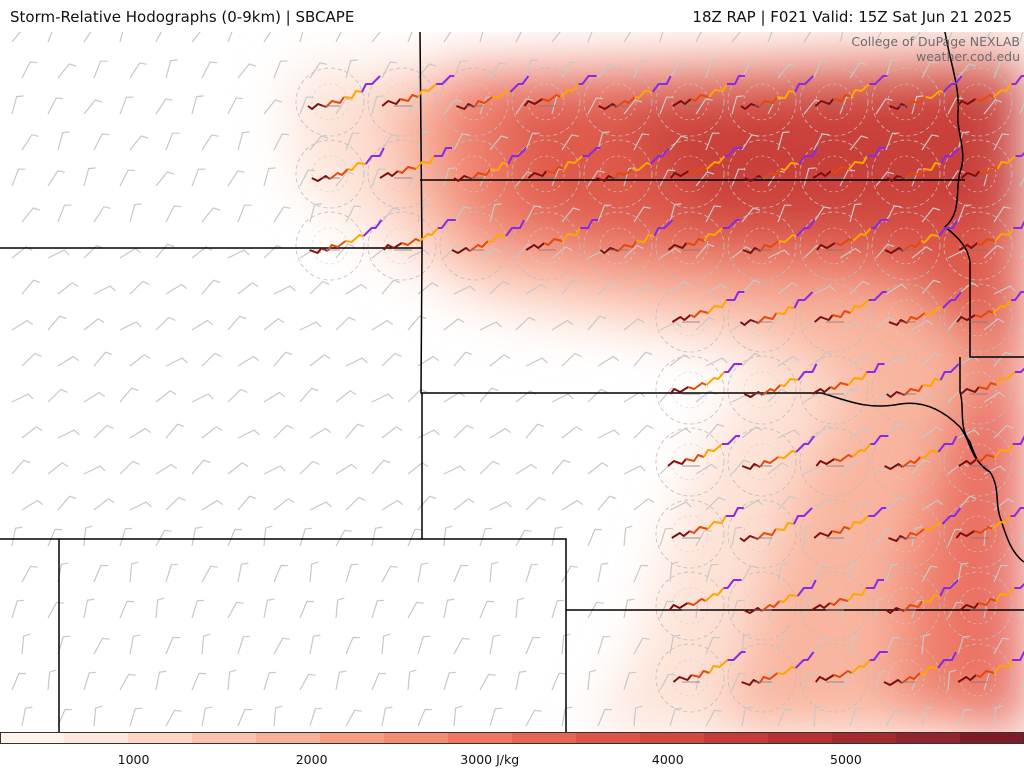  Describe the element at coordinates (311, 759) in the screenshot. I see `colorbar-tick-label: 2000` at that location.